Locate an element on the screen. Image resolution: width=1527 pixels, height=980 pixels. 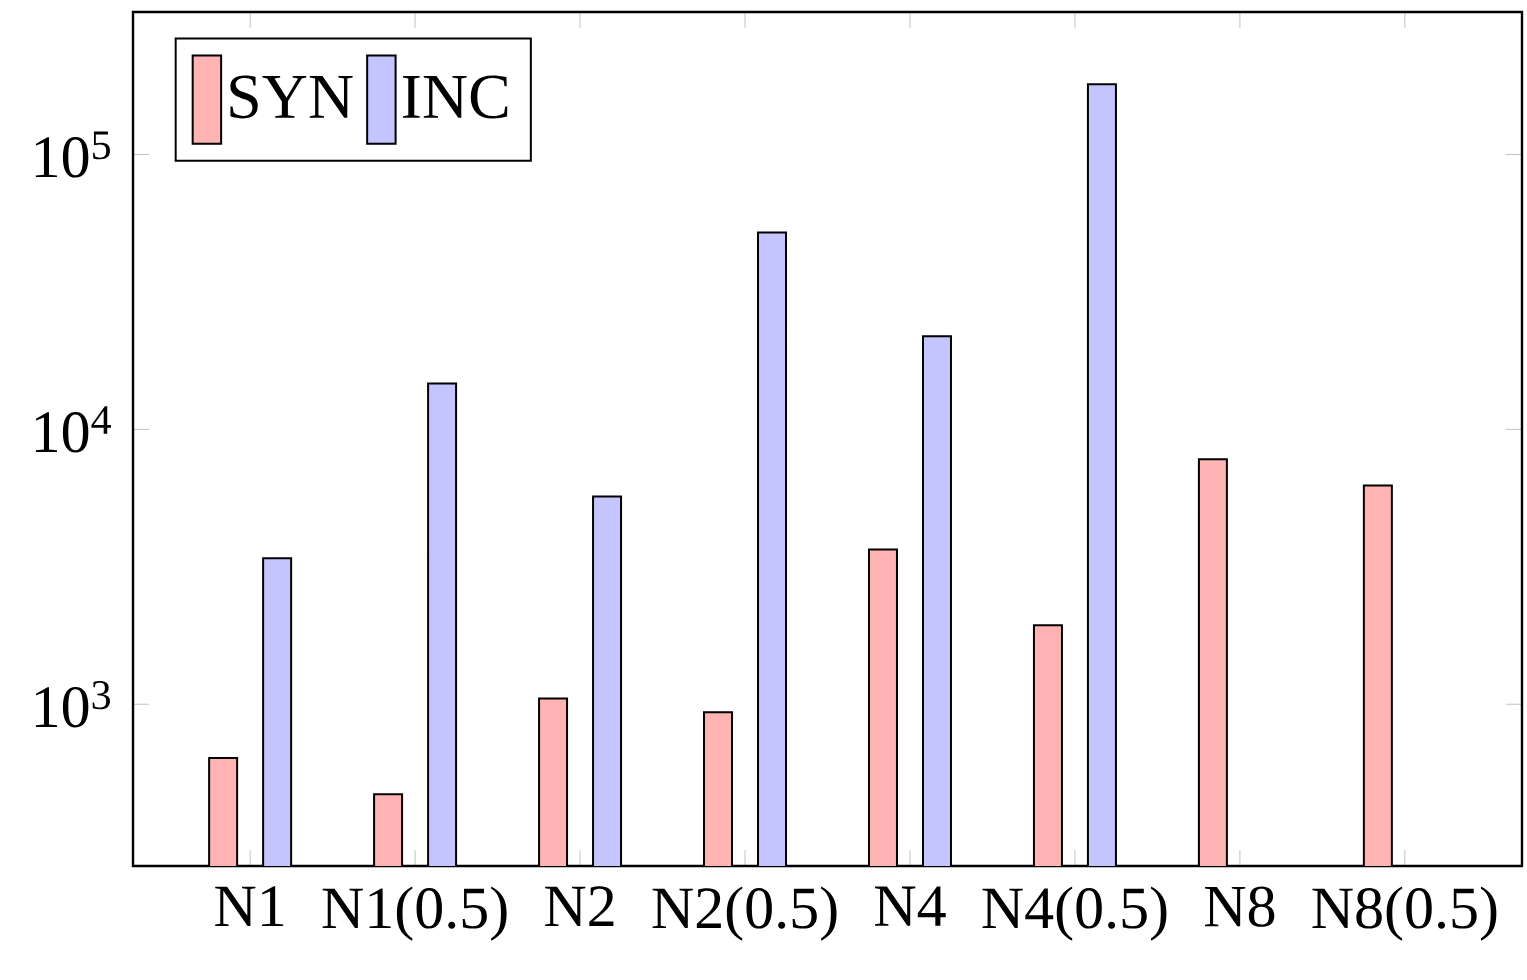
y-tick-label: 10$^{3}$ is located at coordinates (72, 704).